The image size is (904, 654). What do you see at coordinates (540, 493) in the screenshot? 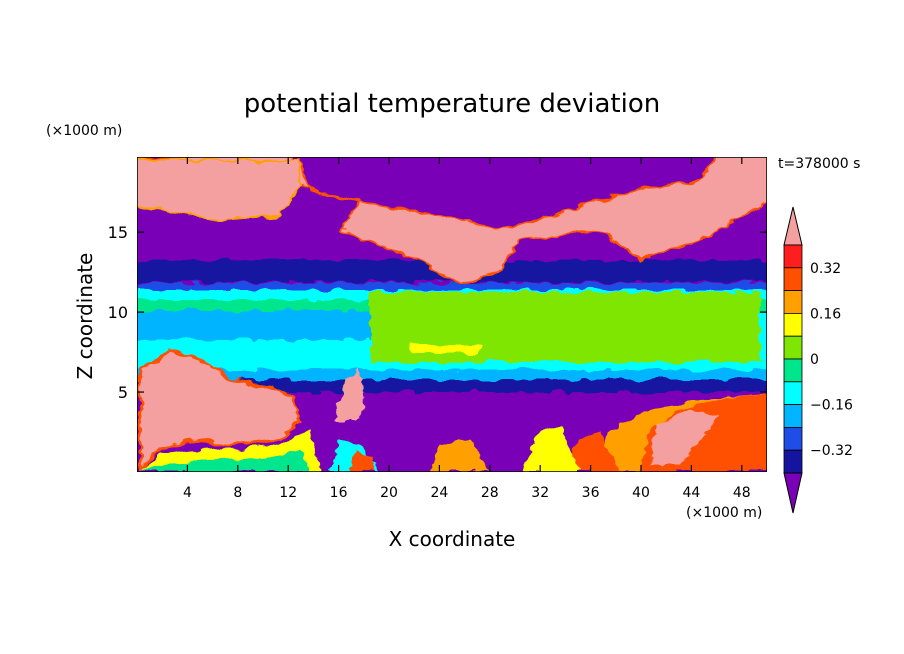
I see `x-tick-label: 32` at bounding box center [540, 493].